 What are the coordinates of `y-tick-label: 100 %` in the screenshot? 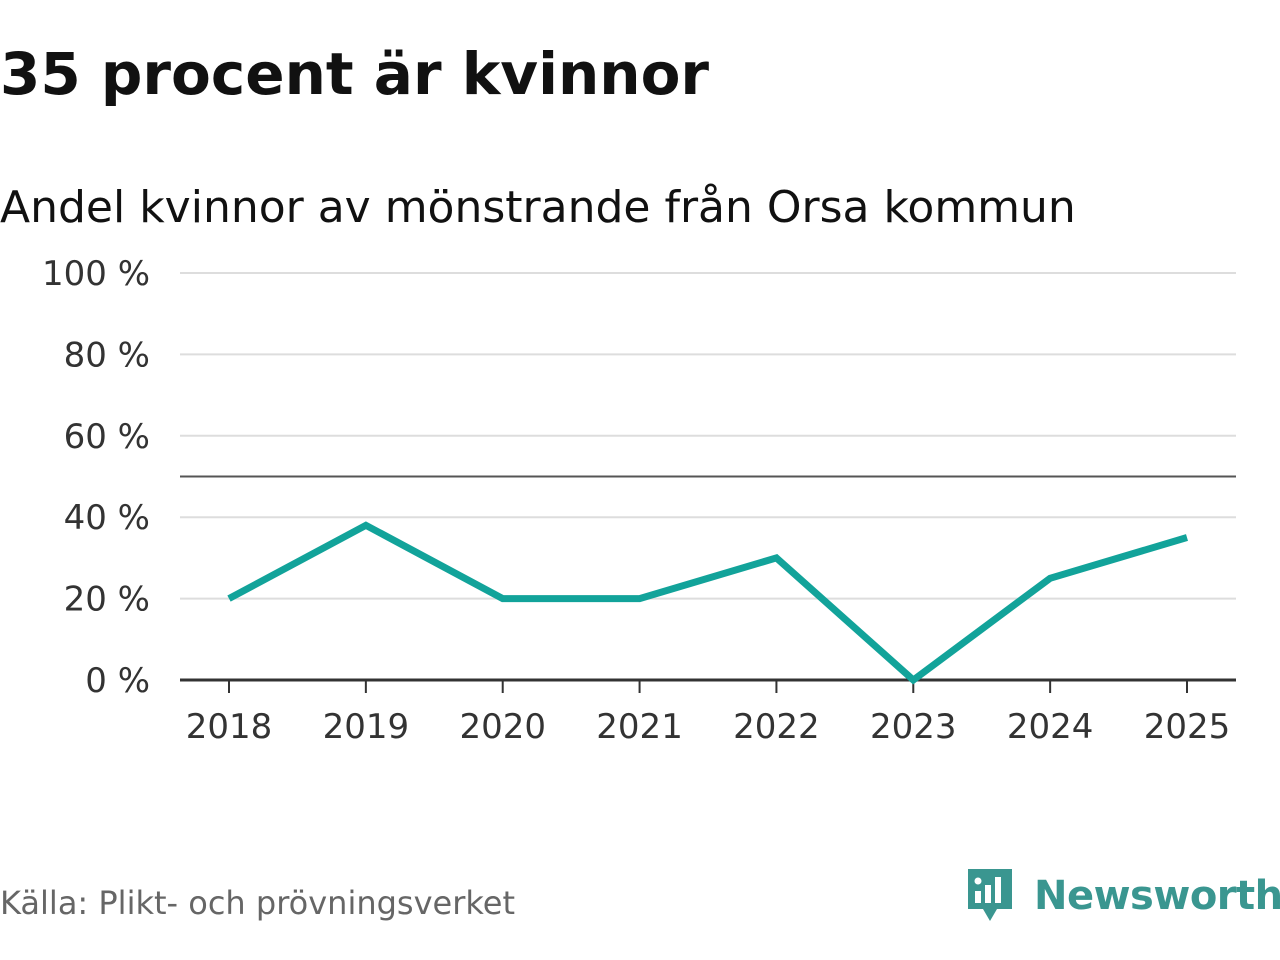 It's located at (96, 274).